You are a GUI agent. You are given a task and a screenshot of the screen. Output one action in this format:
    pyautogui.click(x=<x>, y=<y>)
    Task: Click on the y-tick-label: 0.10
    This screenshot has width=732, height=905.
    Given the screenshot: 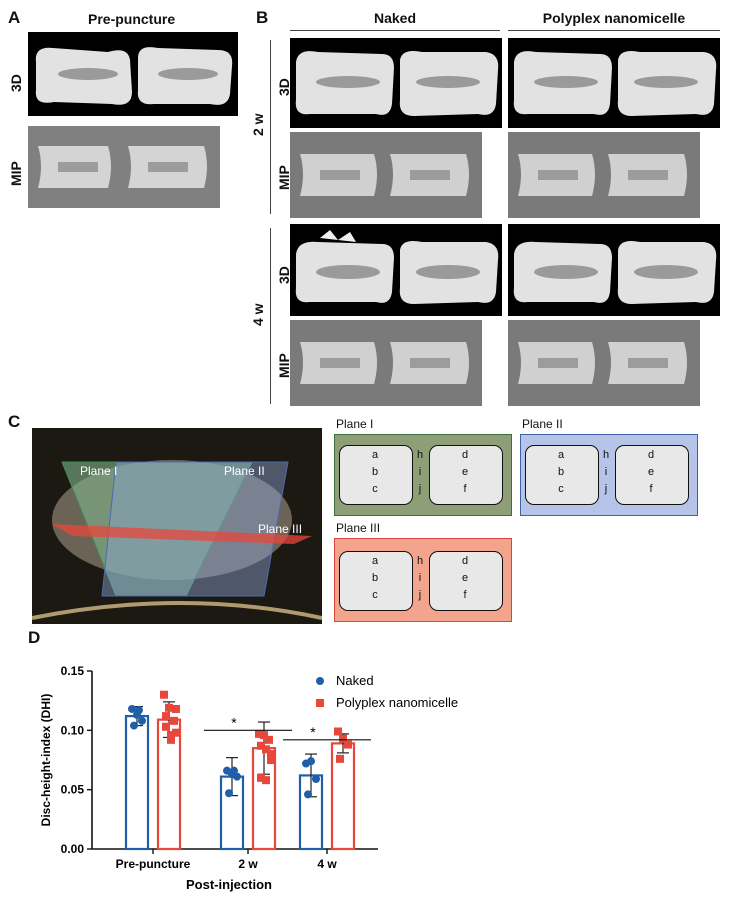 What is the action you would take?
    pyautogui.click(x=73, y=730)
    